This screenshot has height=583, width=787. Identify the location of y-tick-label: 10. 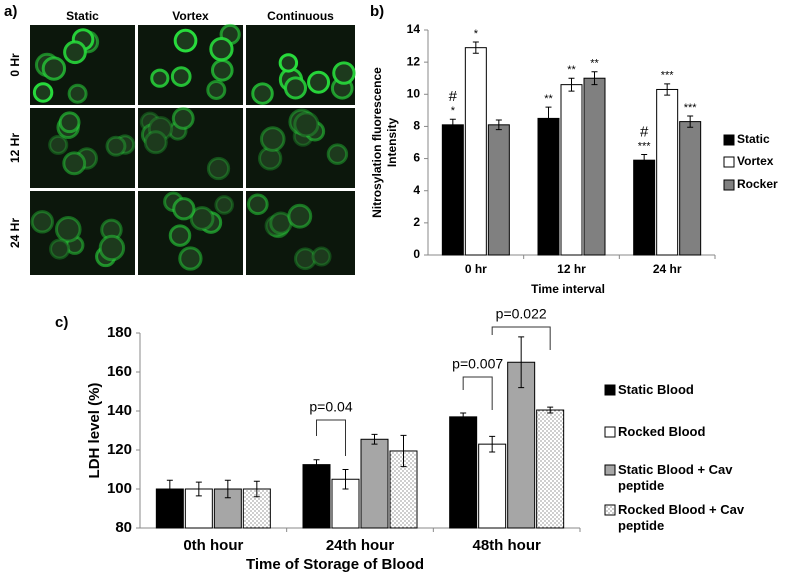
(414, 93).